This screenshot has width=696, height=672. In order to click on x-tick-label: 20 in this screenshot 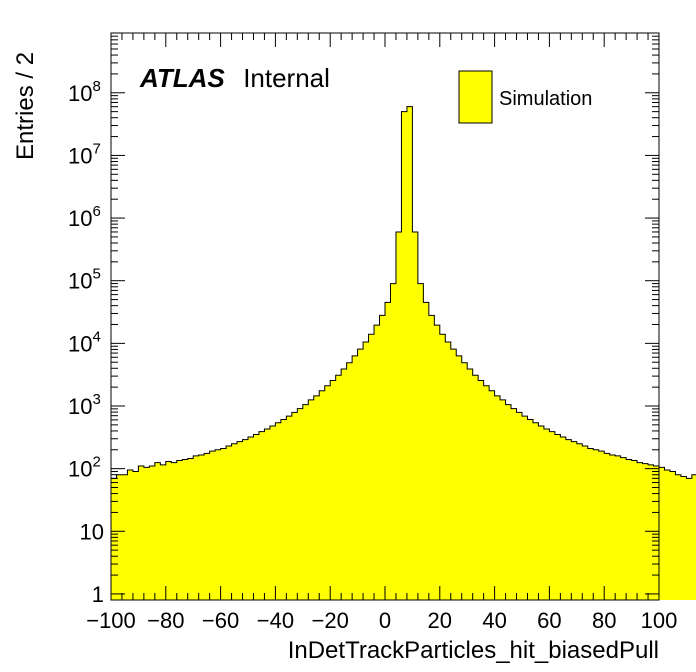, I will do `click(440, 620)`.